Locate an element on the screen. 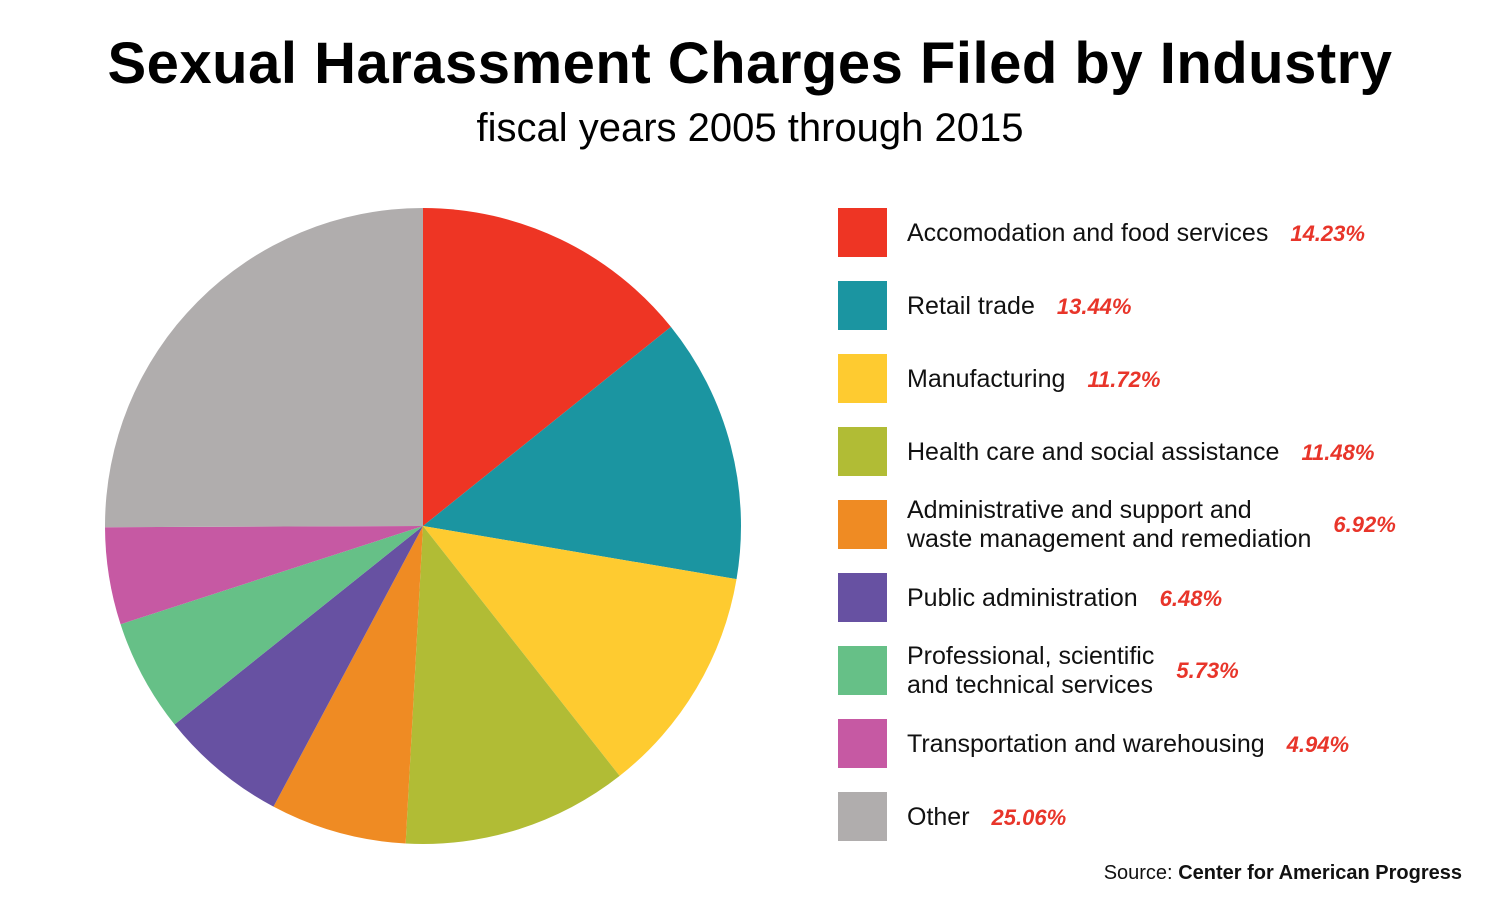 Image resolution: width=1500 pixels, height=914 pixels. legend-item-accomodation-and-food-services: Accomodation and food services 14.23% is located at coordinates (1158, 233).